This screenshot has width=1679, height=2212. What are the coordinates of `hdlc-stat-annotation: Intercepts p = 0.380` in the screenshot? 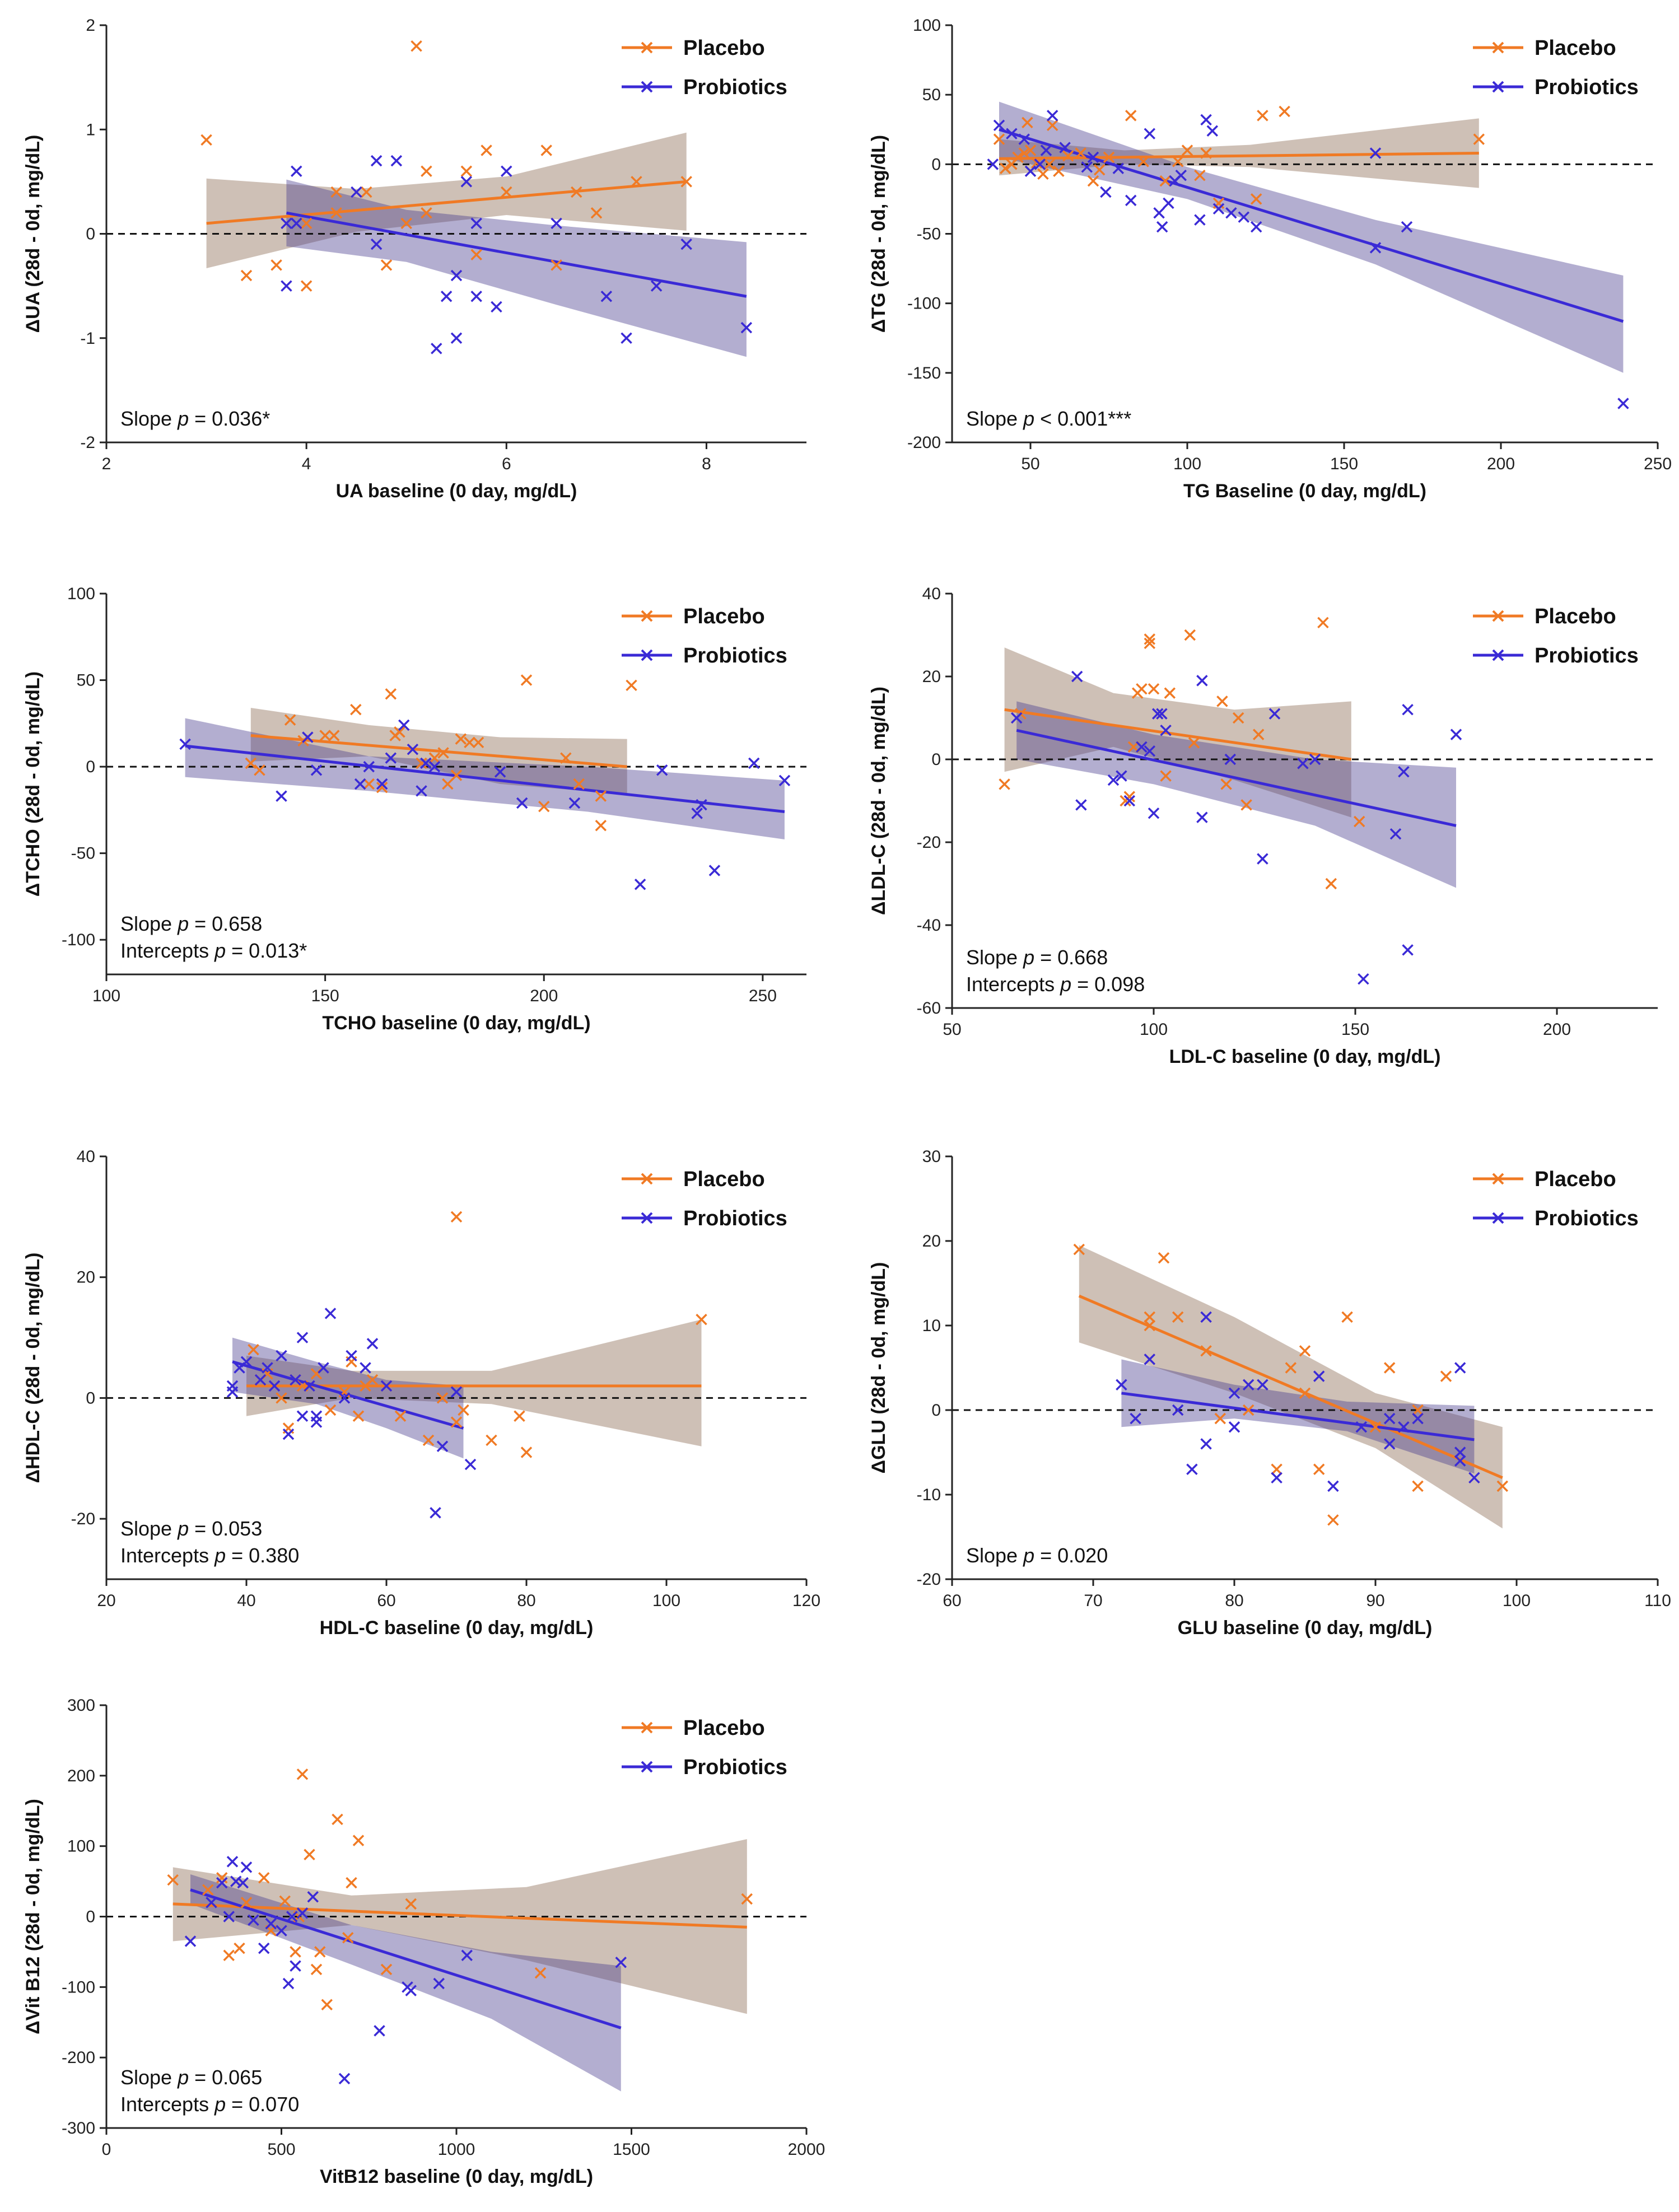 It's located at (209, 1556).